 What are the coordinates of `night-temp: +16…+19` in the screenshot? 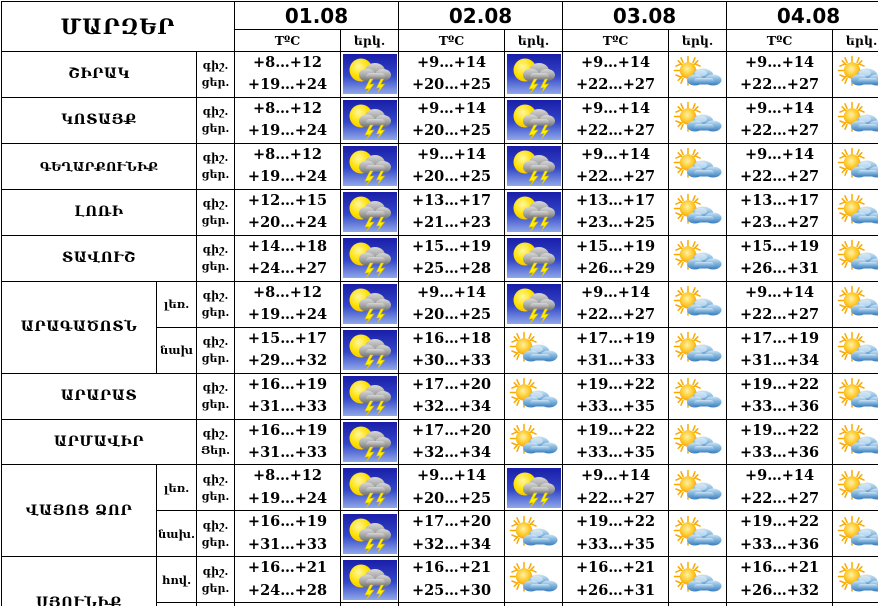 It's located at (287, 522).